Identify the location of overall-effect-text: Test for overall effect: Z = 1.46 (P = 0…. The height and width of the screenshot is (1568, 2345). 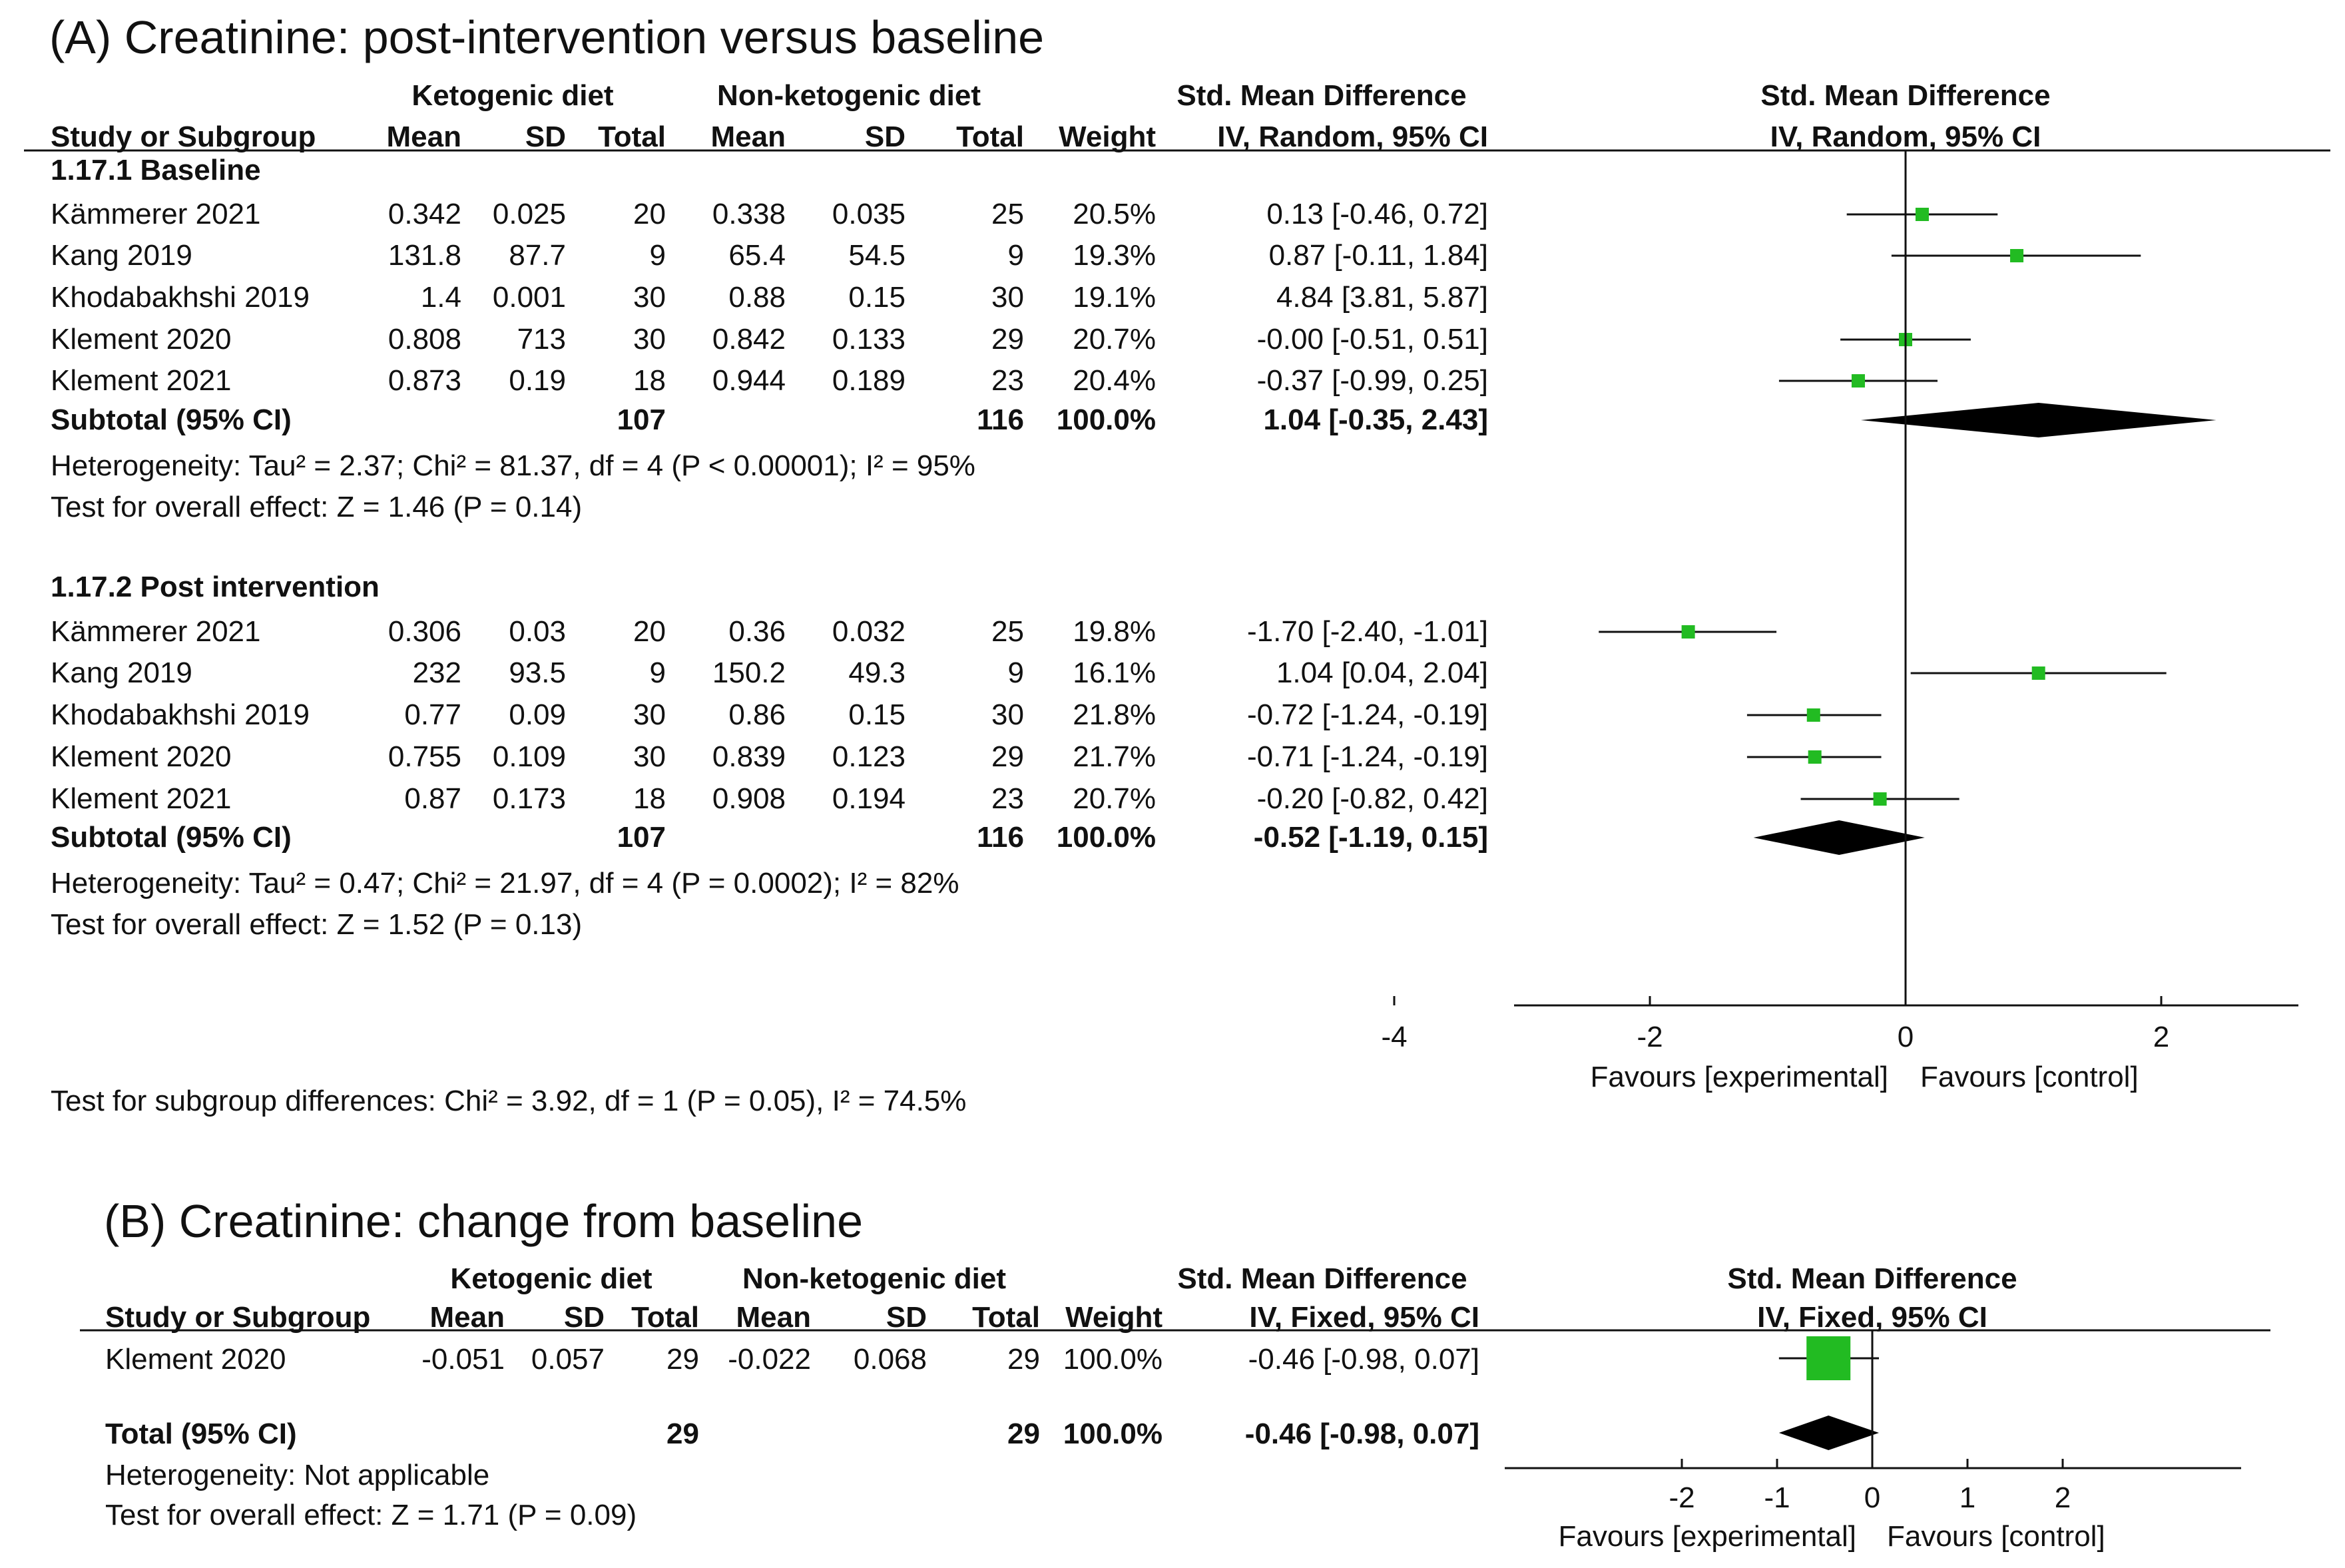
(316, 507).